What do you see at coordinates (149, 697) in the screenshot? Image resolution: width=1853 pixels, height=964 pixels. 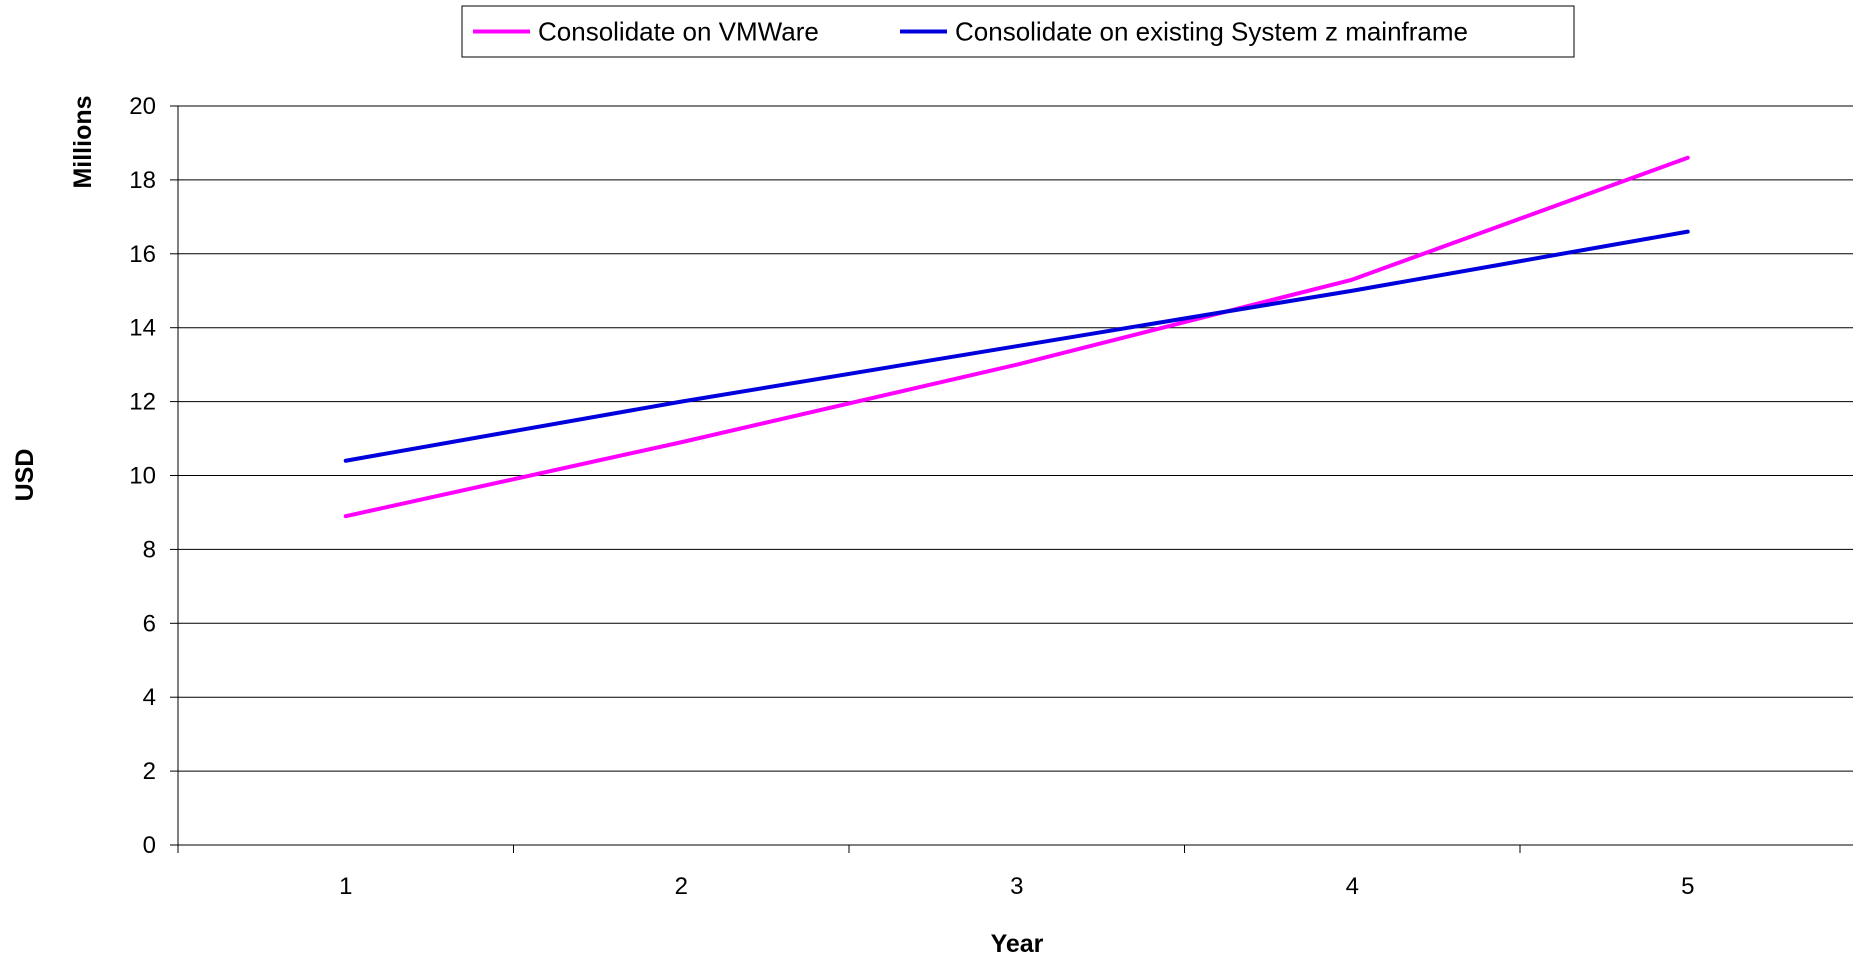 I see `y-tick-label: 4` at bounding box center [149, 697].